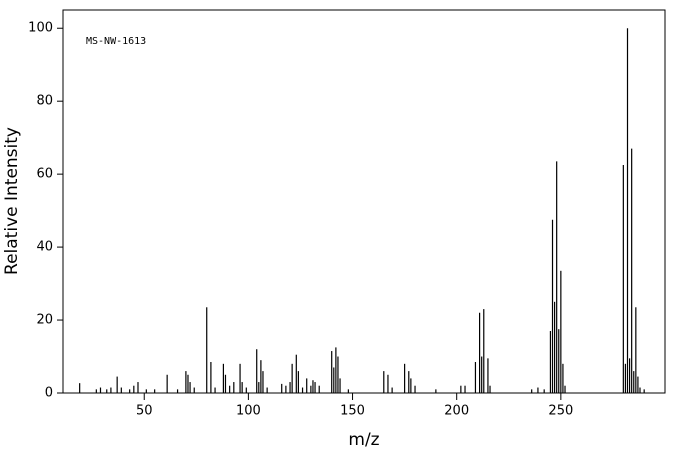 The height and width of the screenshot is (455, 676). Describe the element at coordinates (116, 41) in the screenshot. I see `annotation: MS-NW-1613` at that location.